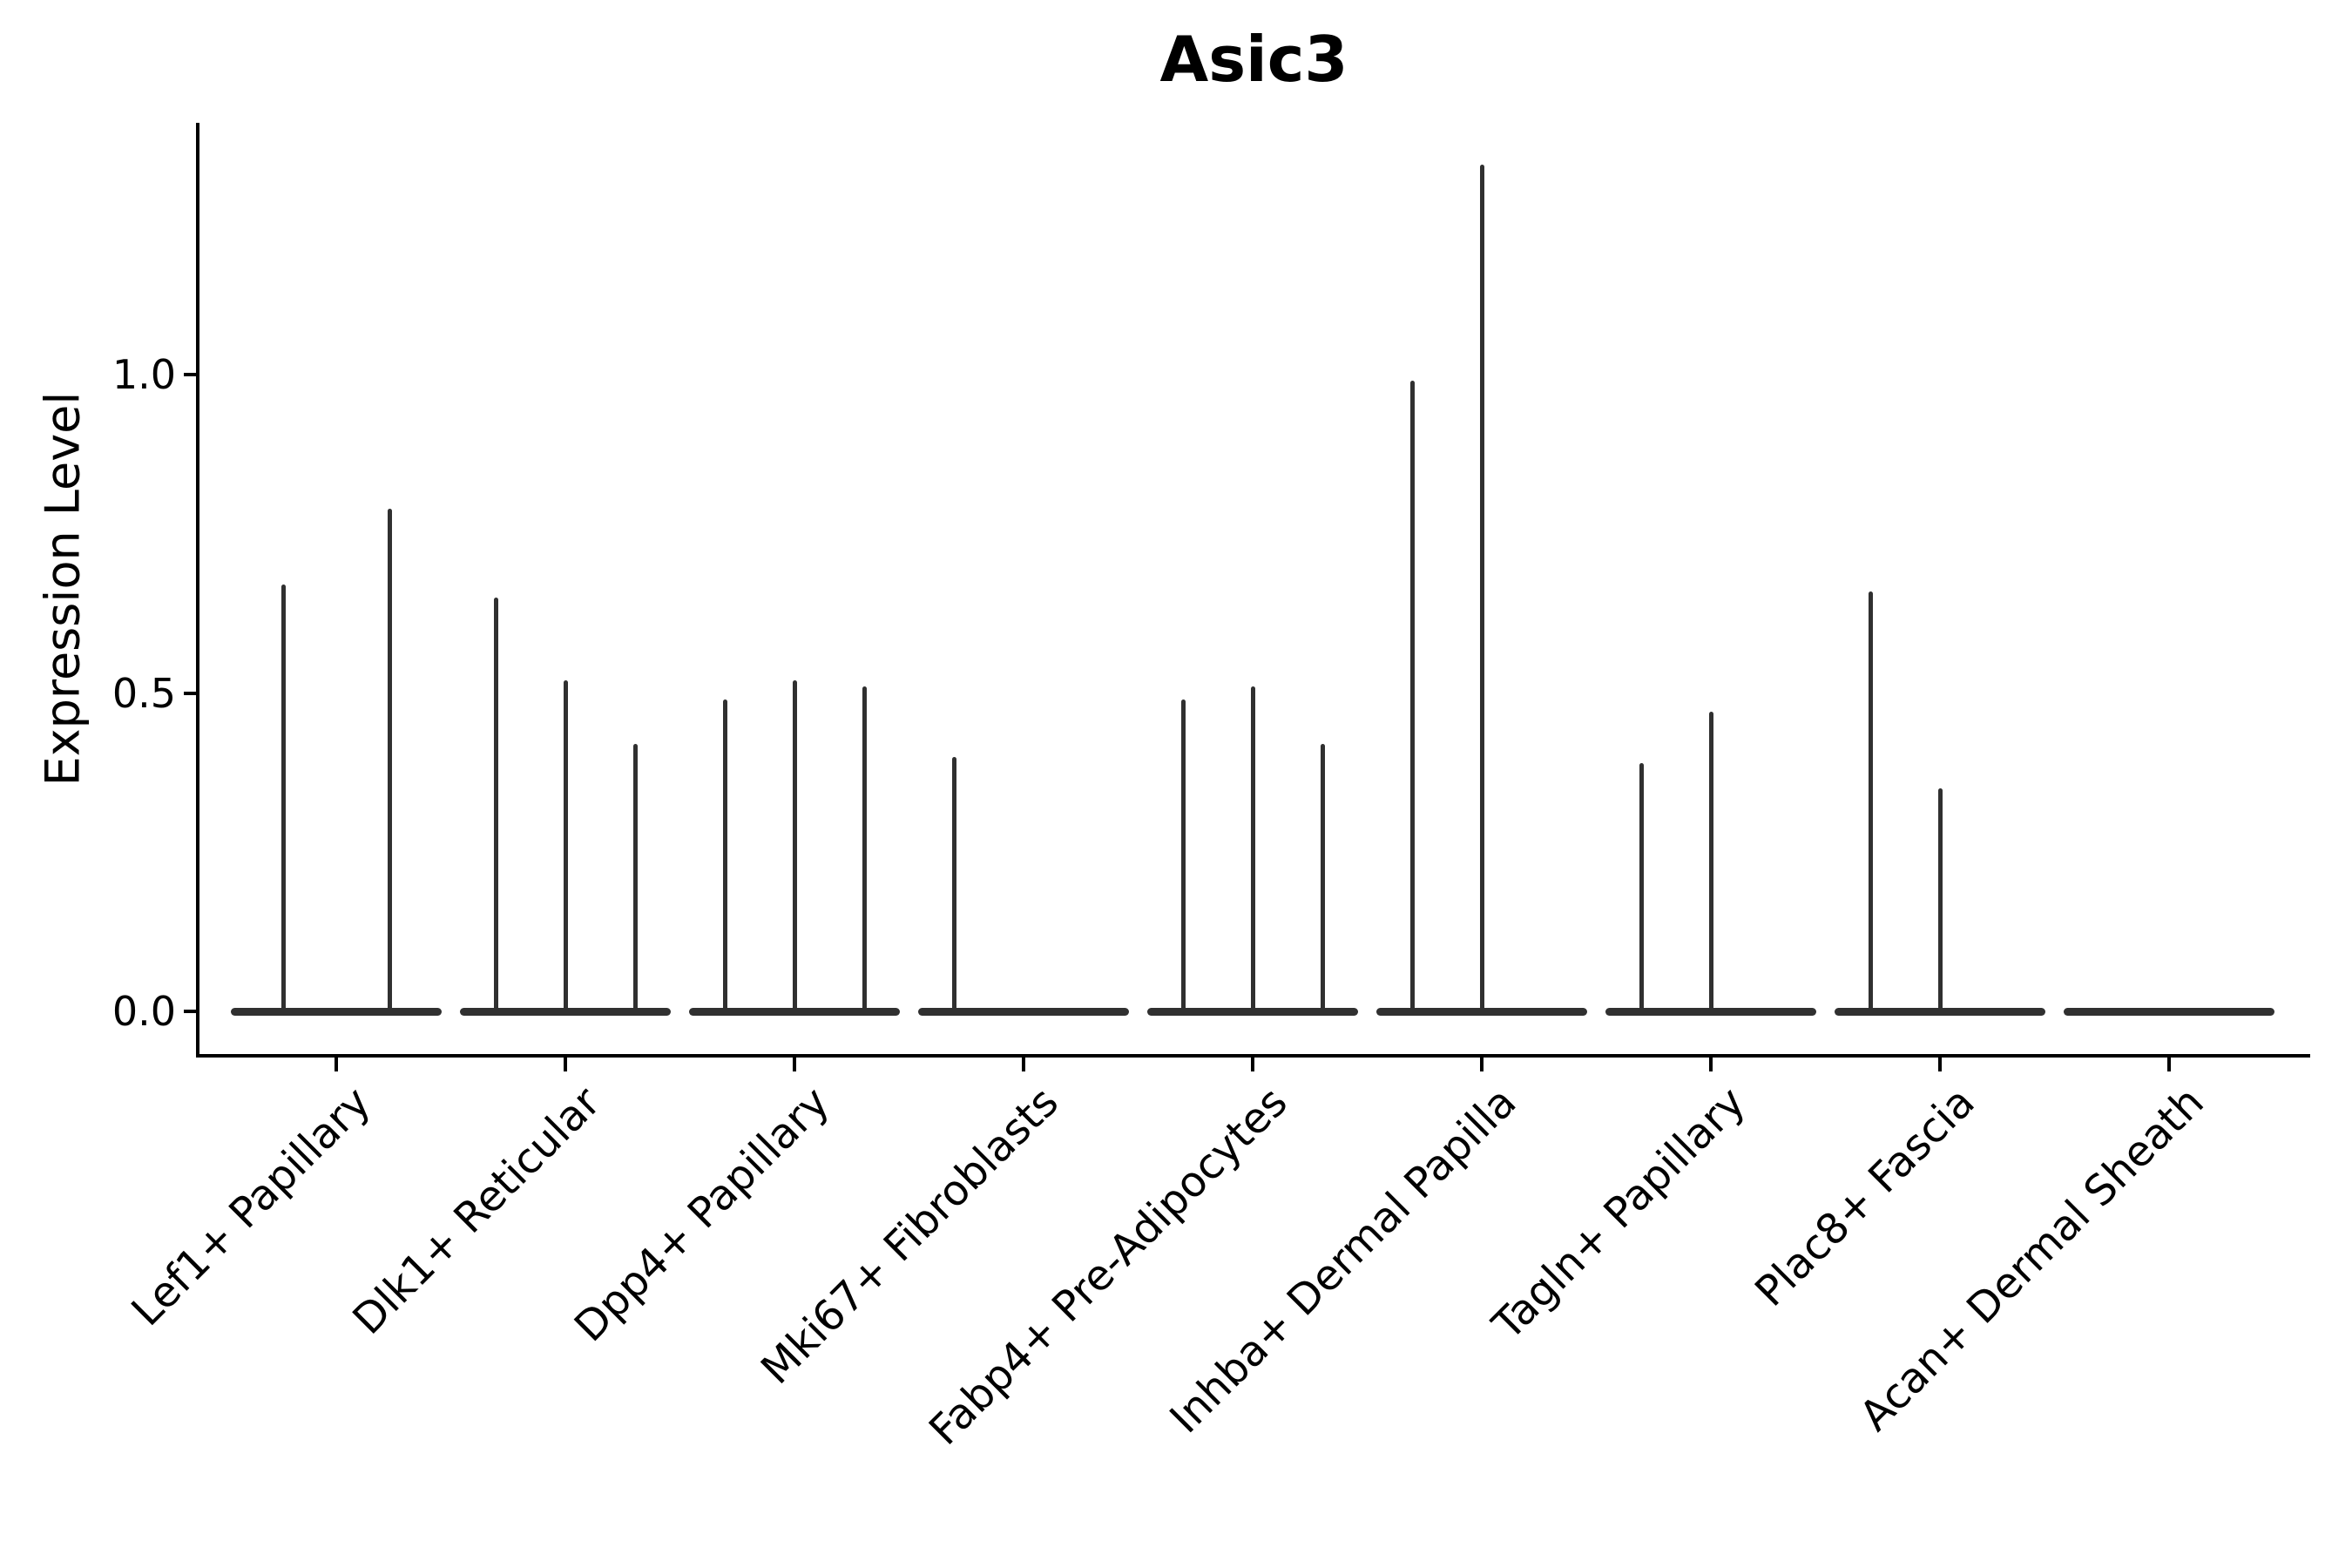  Describe the element at coordinates (702, 1215) in the screenshot. I see `x-tick-label: Dpp4+ Papillary` at that location.